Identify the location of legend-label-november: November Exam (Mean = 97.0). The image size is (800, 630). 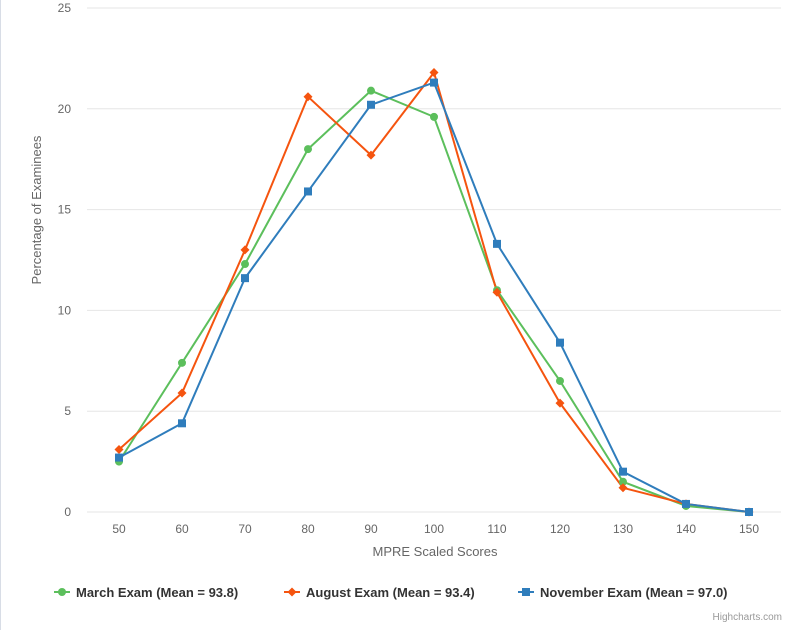
(634, 592).